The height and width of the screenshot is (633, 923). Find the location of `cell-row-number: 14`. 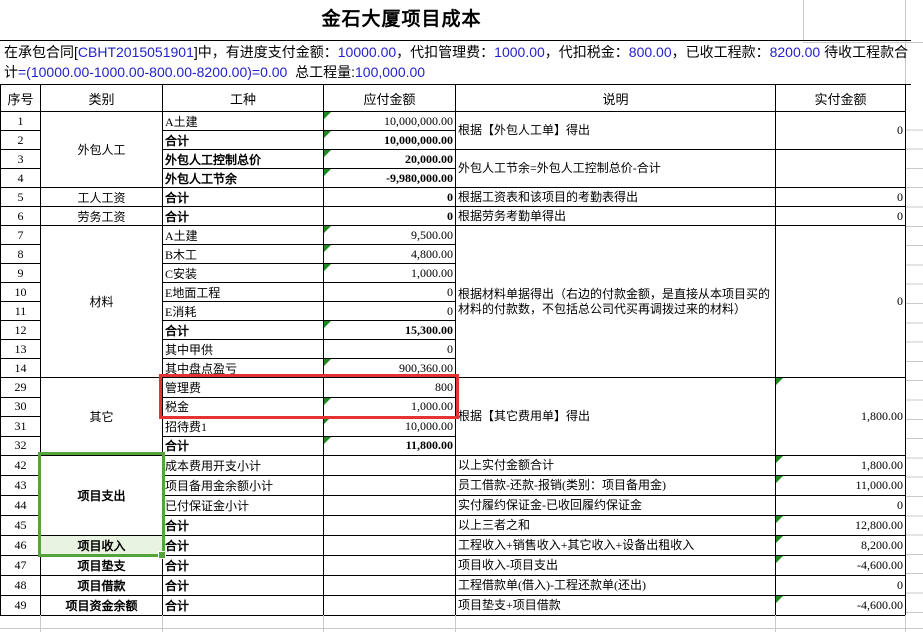

cell-row-number: 14 is located at coordinates (20, 368).